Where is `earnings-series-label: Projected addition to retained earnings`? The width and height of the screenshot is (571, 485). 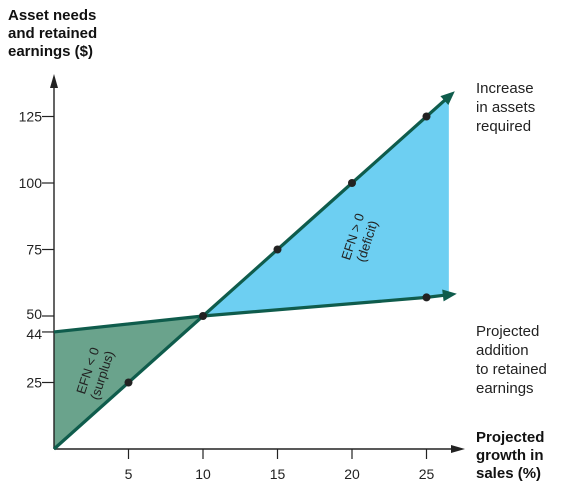 earnings-series-label: Projected addition to retained earnings is located at coordinates (511, 360).